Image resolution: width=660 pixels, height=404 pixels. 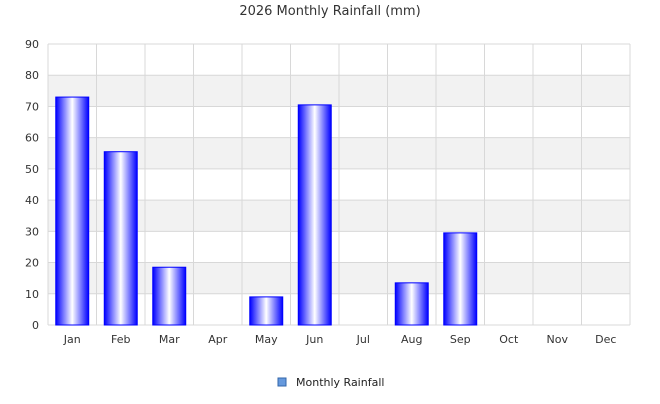 What do you see at coordinates (32, 75) in the screenshot?
I see `y-tick-label: 80` at bounding box center [32, 75].